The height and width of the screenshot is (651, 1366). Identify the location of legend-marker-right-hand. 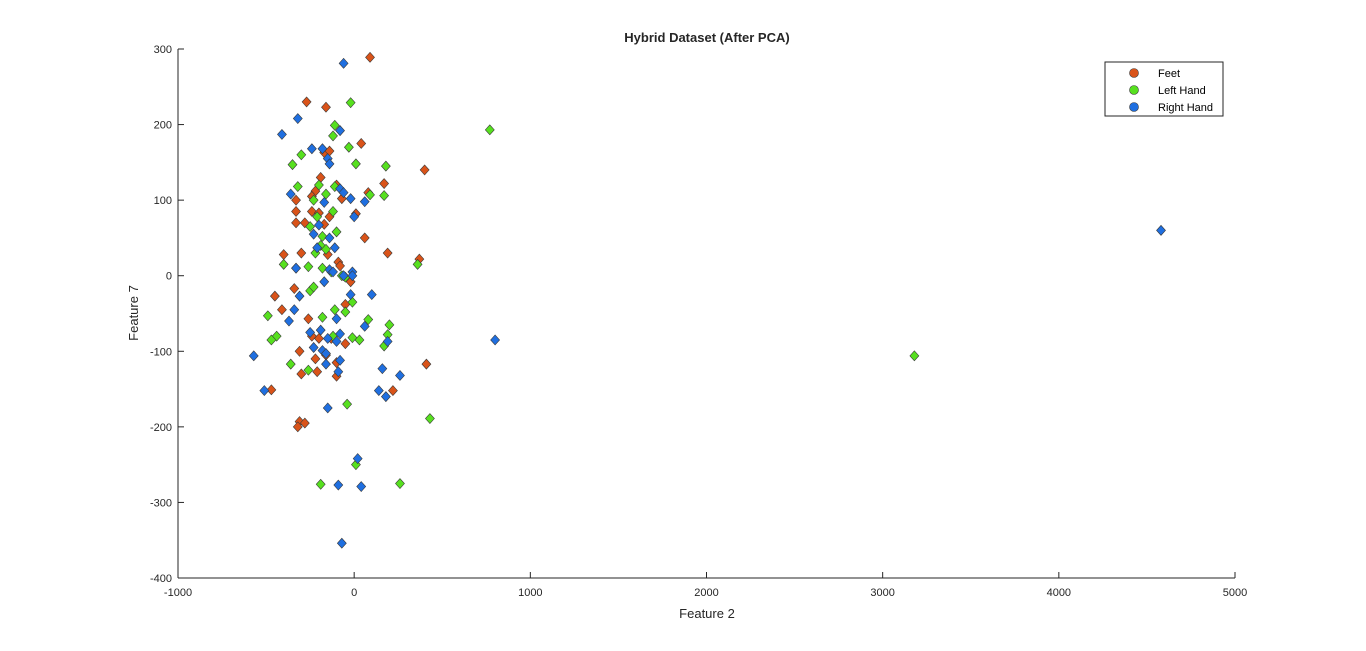
(1134, 107).